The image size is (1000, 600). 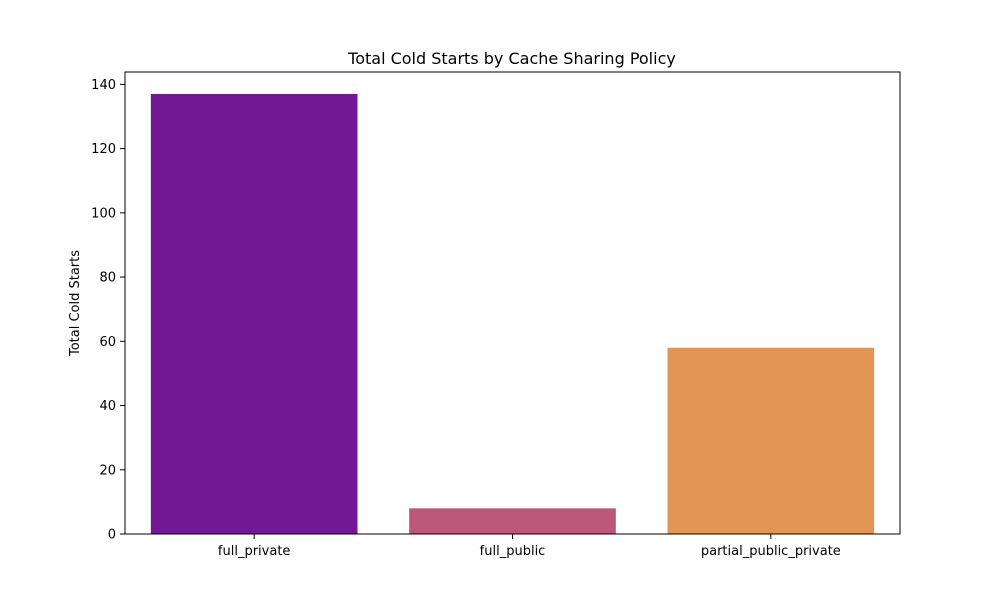 I want to click on y-tick-label: 20, so click(x=107, y=470).